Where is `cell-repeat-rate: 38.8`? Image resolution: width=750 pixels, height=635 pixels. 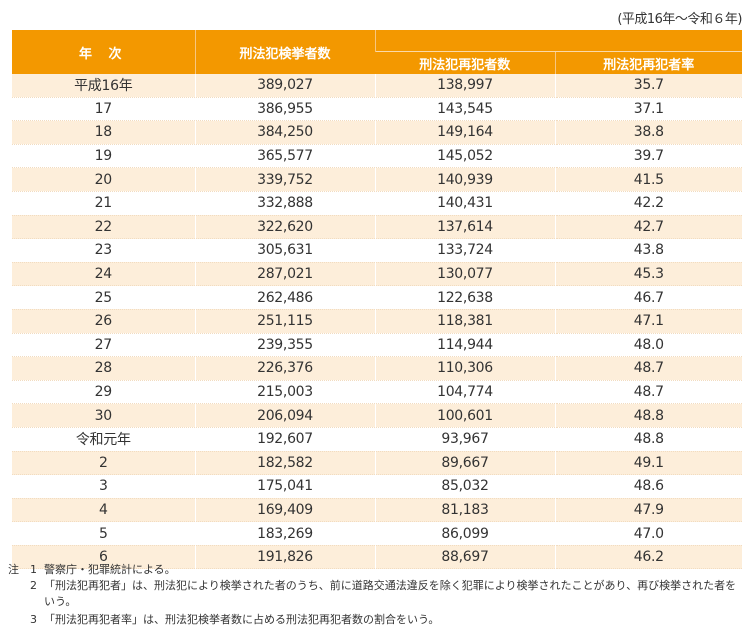 cell-repeat-rate: 38.8 is located at coordinates (648, 132).